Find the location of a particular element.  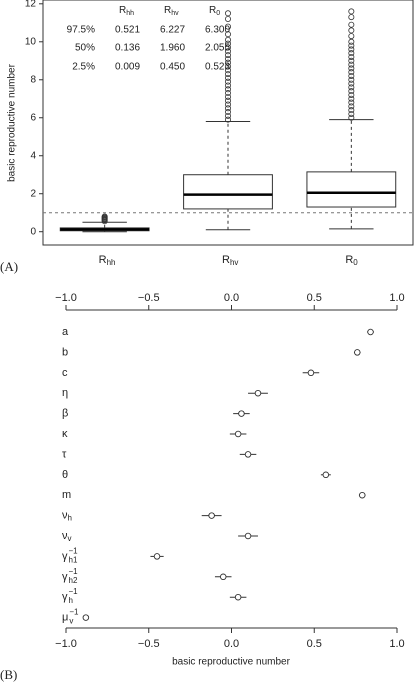

x-tick-label: −0.5 is located at coordinates (149, 298).